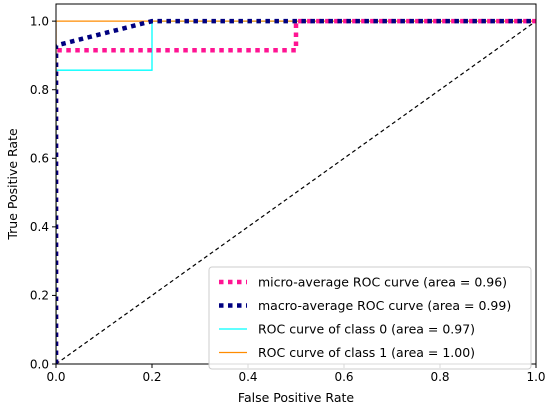 Image resolution: width=550 pixels, height=408 pixels. What do you see at coordinates (55, 377) in the screenshot?
I see `x-tick-label-0: 0.0` at bounding box center [55, 377].